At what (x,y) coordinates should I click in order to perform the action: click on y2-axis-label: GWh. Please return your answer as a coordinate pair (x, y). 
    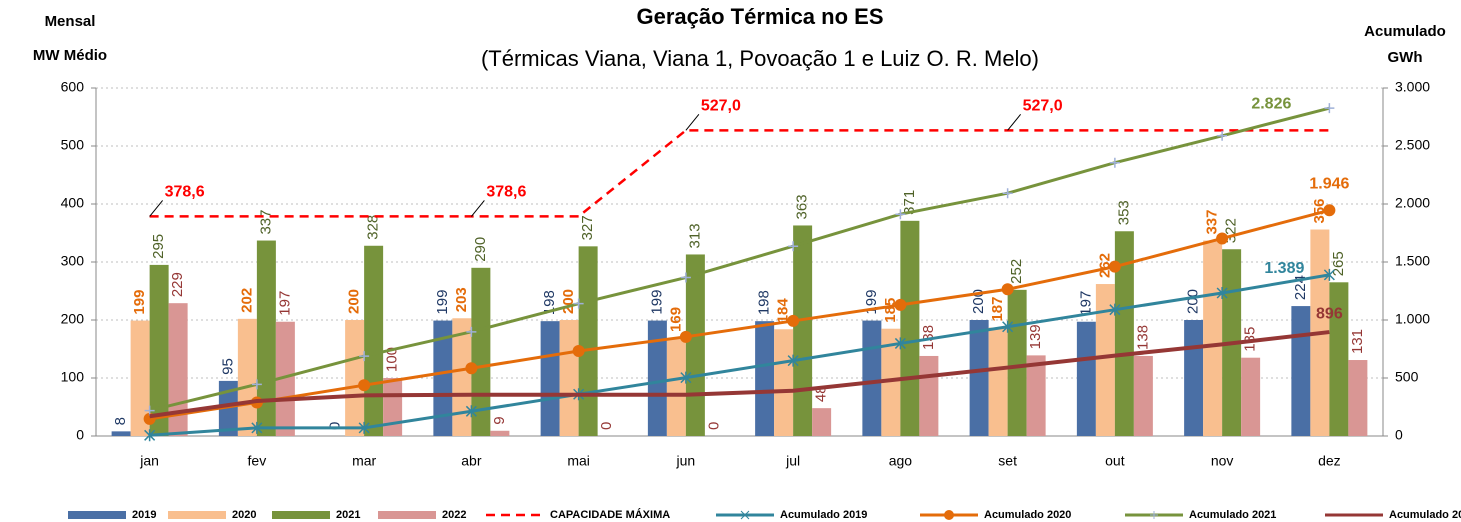
    Looking at the image, I should click on (1405, 57).